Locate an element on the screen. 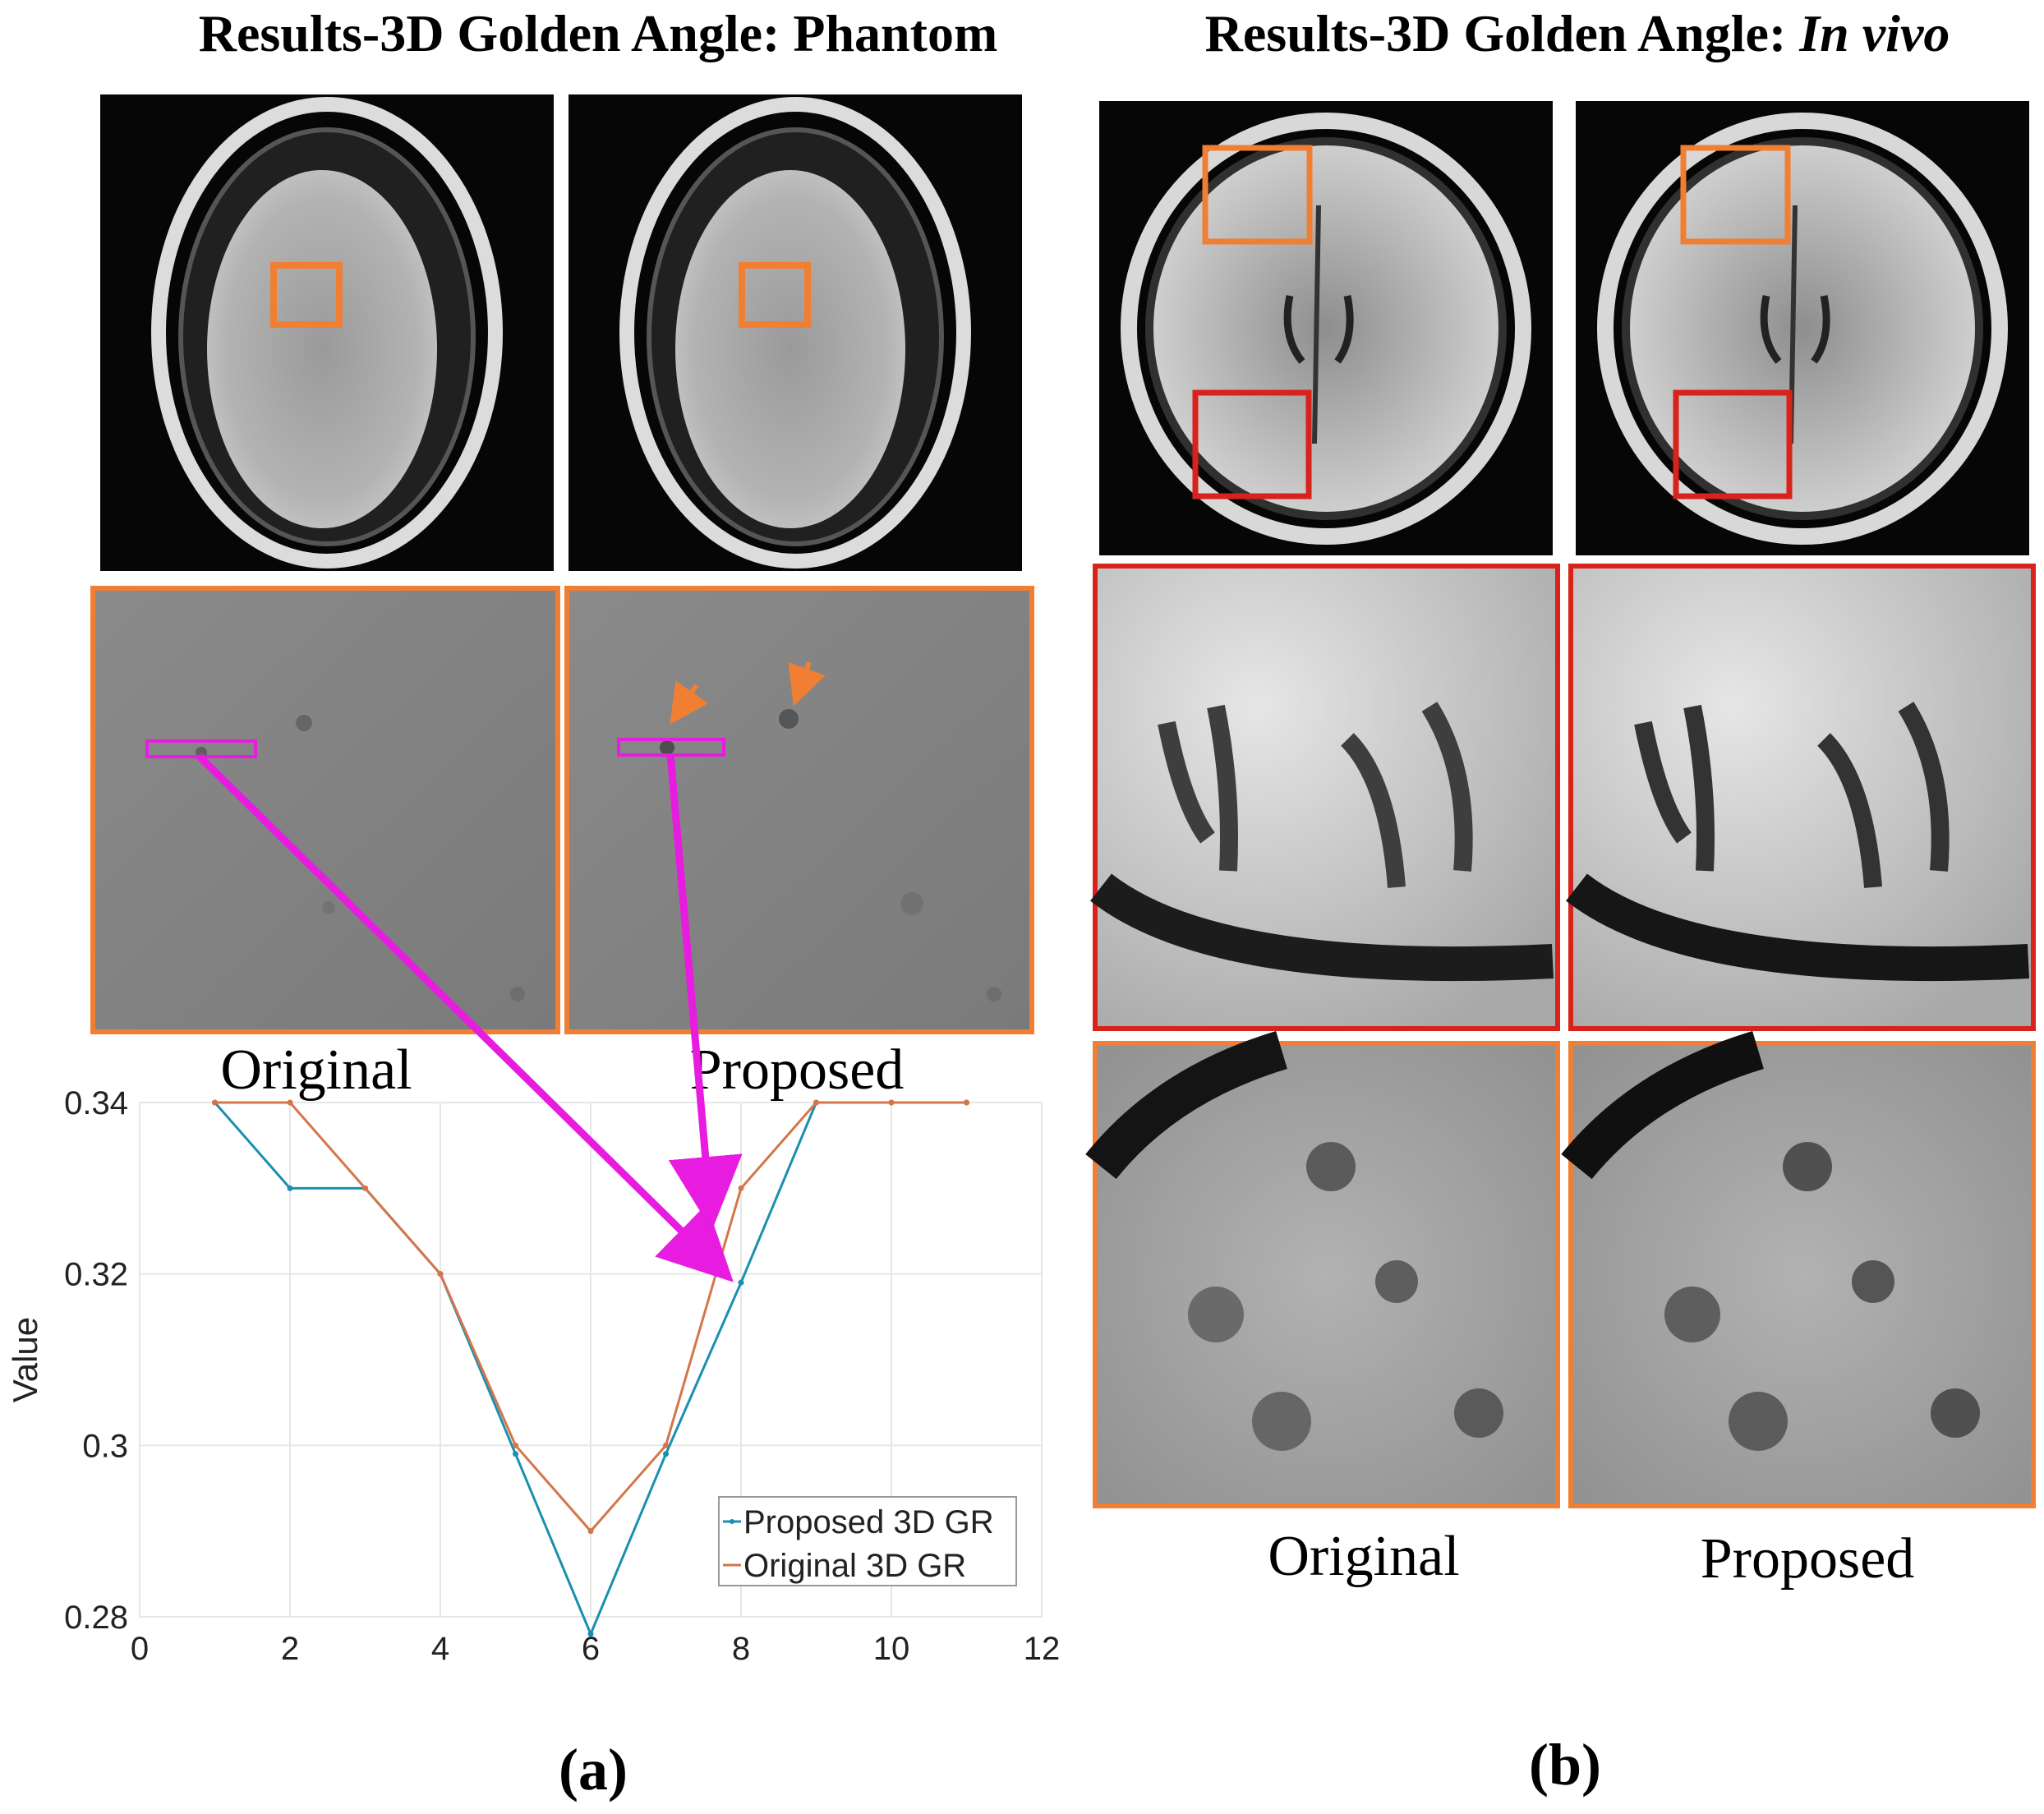  x-tick-label: 6 is located at coordinates (591, 1649).